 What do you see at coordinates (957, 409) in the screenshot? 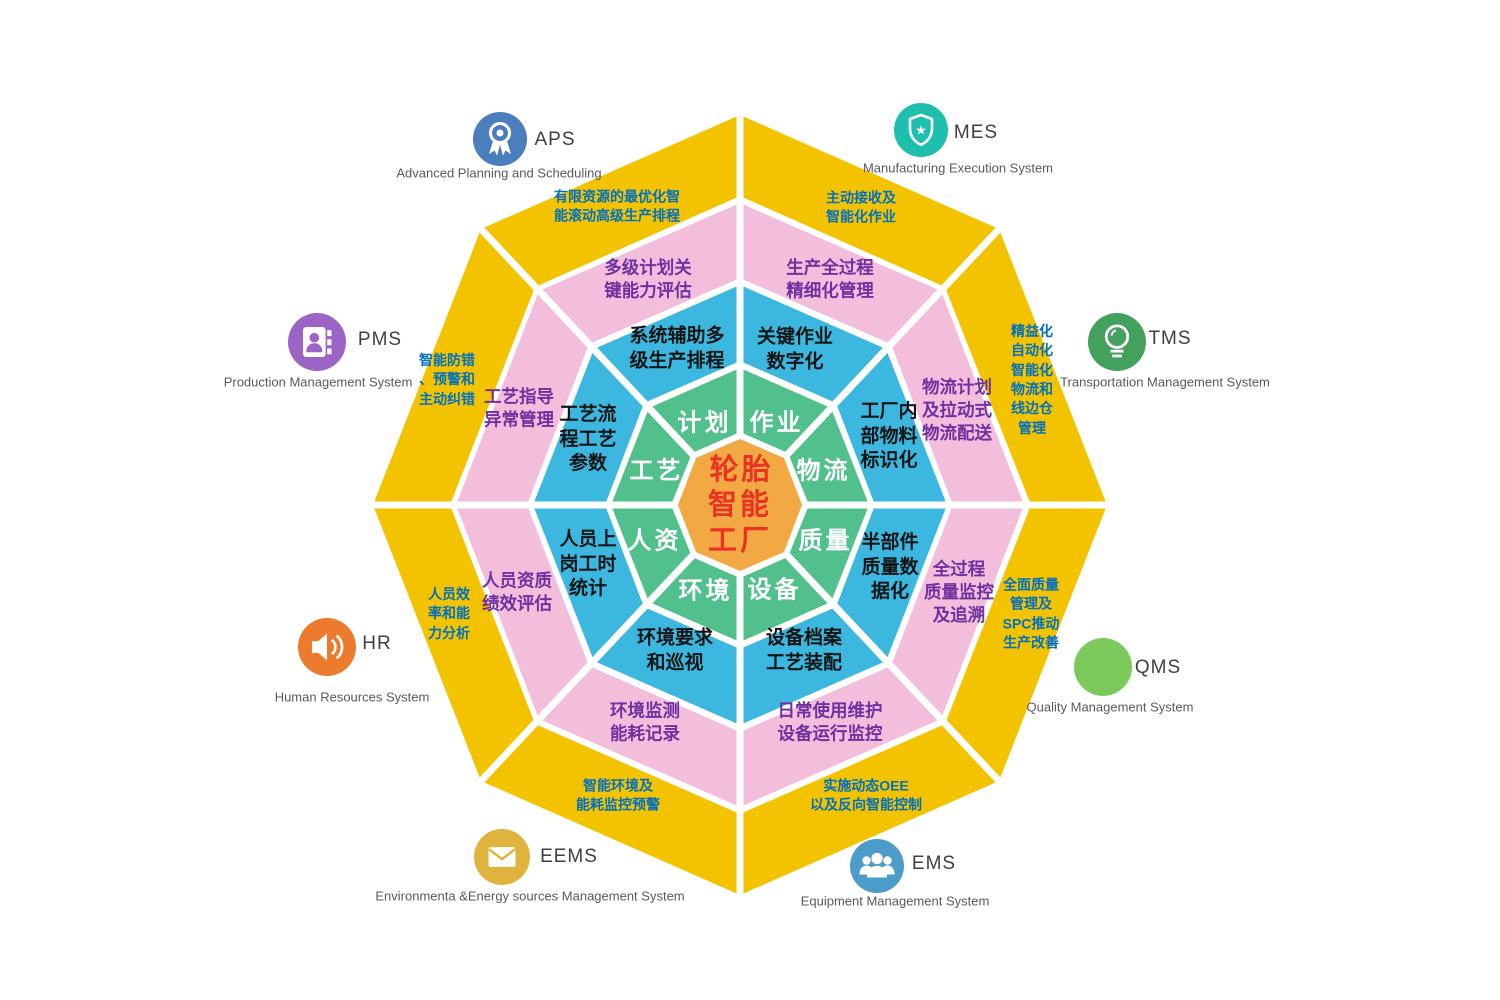
I see `sector-logistics-management-label: 物流计划 及拉动式 物流配送` at bounding box center [957, 409].